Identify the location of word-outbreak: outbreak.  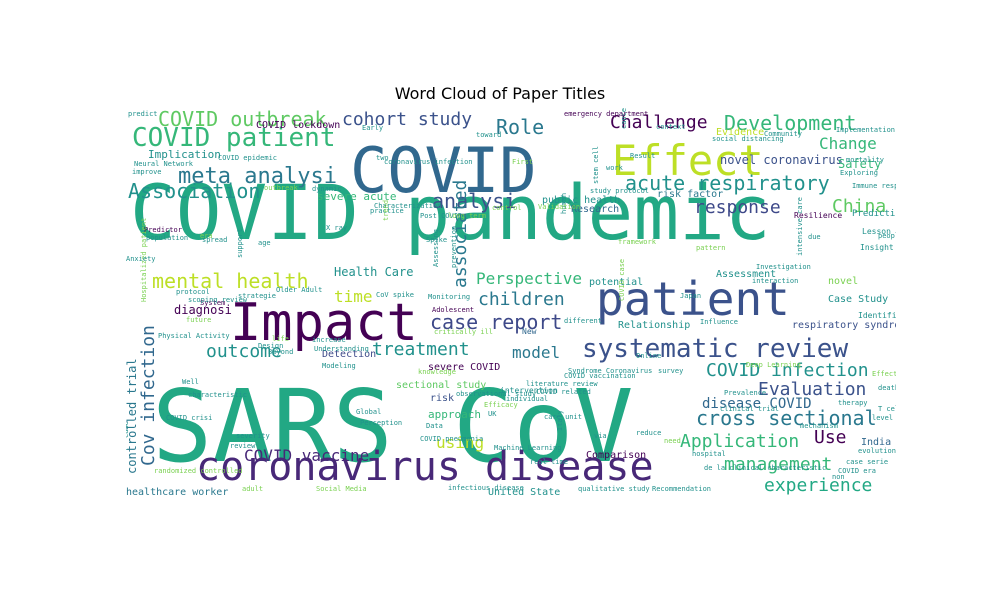
(281, 188).